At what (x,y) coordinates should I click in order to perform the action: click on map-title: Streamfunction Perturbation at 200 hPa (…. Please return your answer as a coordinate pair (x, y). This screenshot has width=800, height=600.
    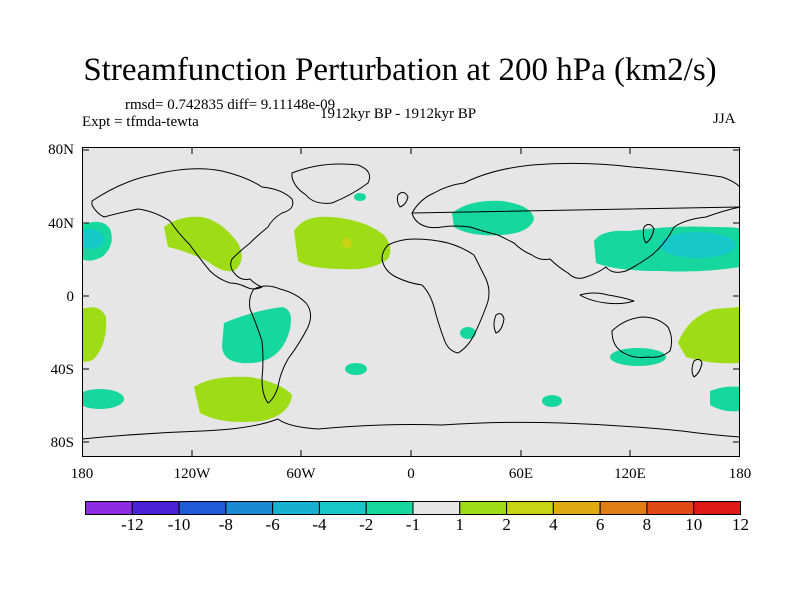
    Looking at the image, I should click on (400, 70).